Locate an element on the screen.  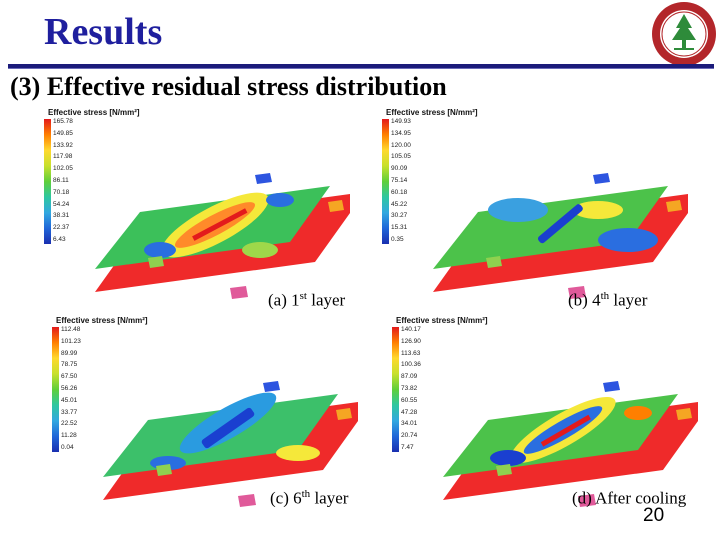
colorbar-tick-label: 34.01 is located at coordinates (409, 424).